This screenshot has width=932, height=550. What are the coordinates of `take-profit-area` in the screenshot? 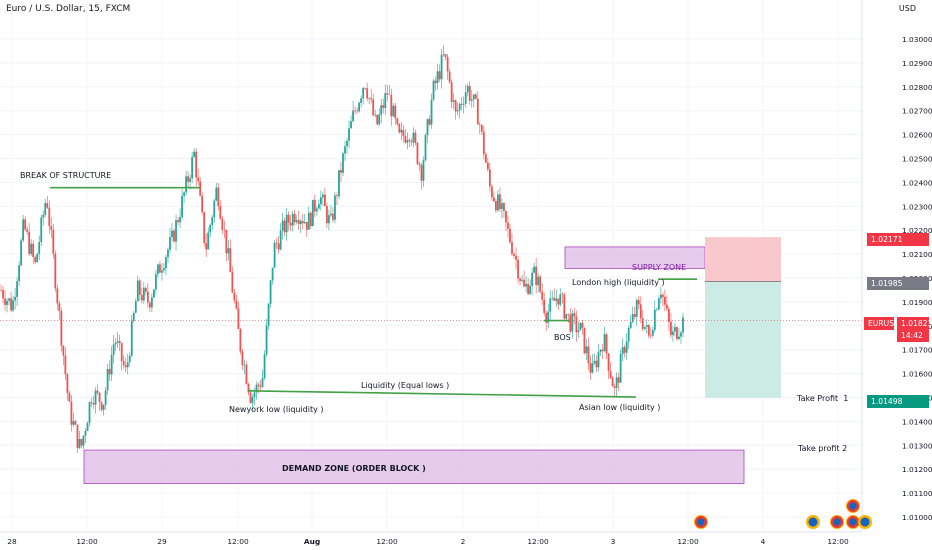 It's located at (743, 339).